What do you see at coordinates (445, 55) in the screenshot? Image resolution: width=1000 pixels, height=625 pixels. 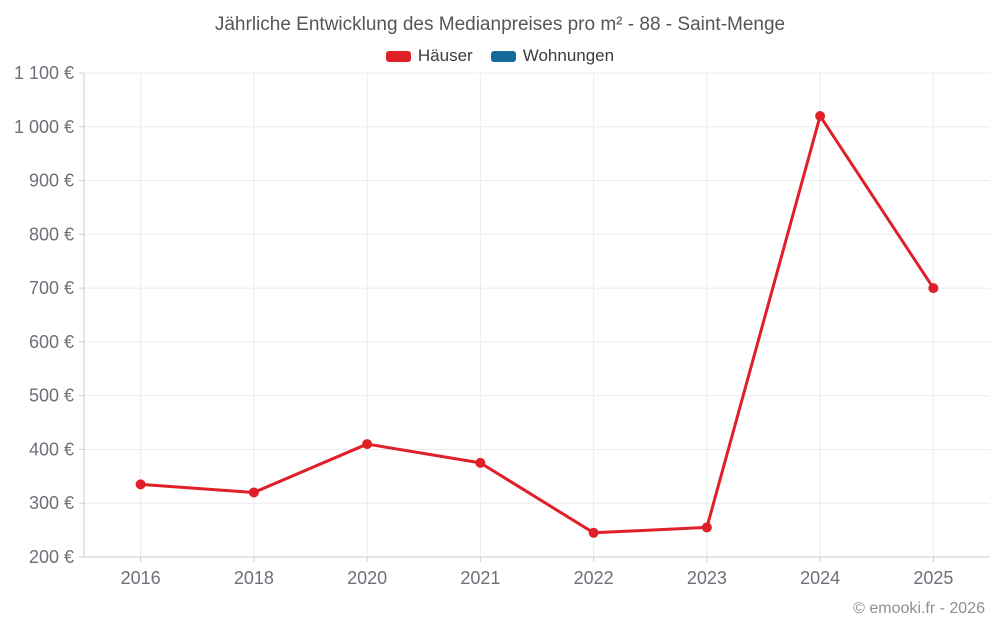 I see `legend-label-haeuser: Häuser` at bounding box center [445, 55].